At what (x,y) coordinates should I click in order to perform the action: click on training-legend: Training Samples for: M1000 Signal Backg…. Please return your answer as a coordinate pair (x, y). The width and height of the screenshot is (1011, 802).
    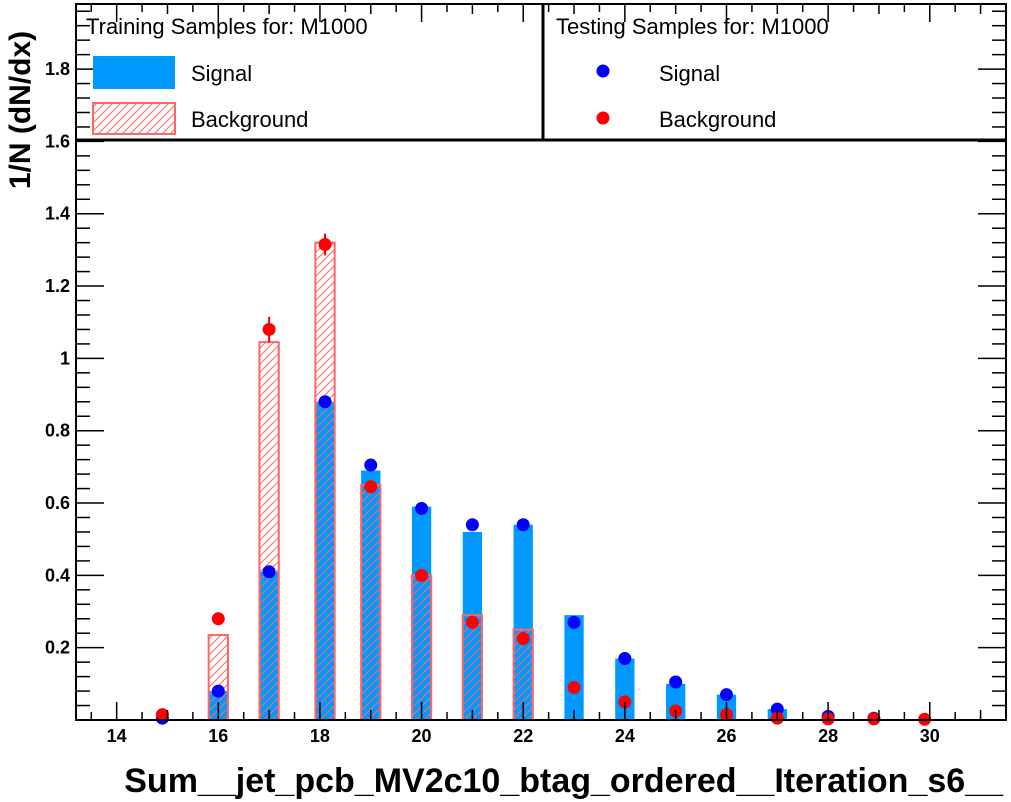
    Looking at the image, I should click on (227, 74).